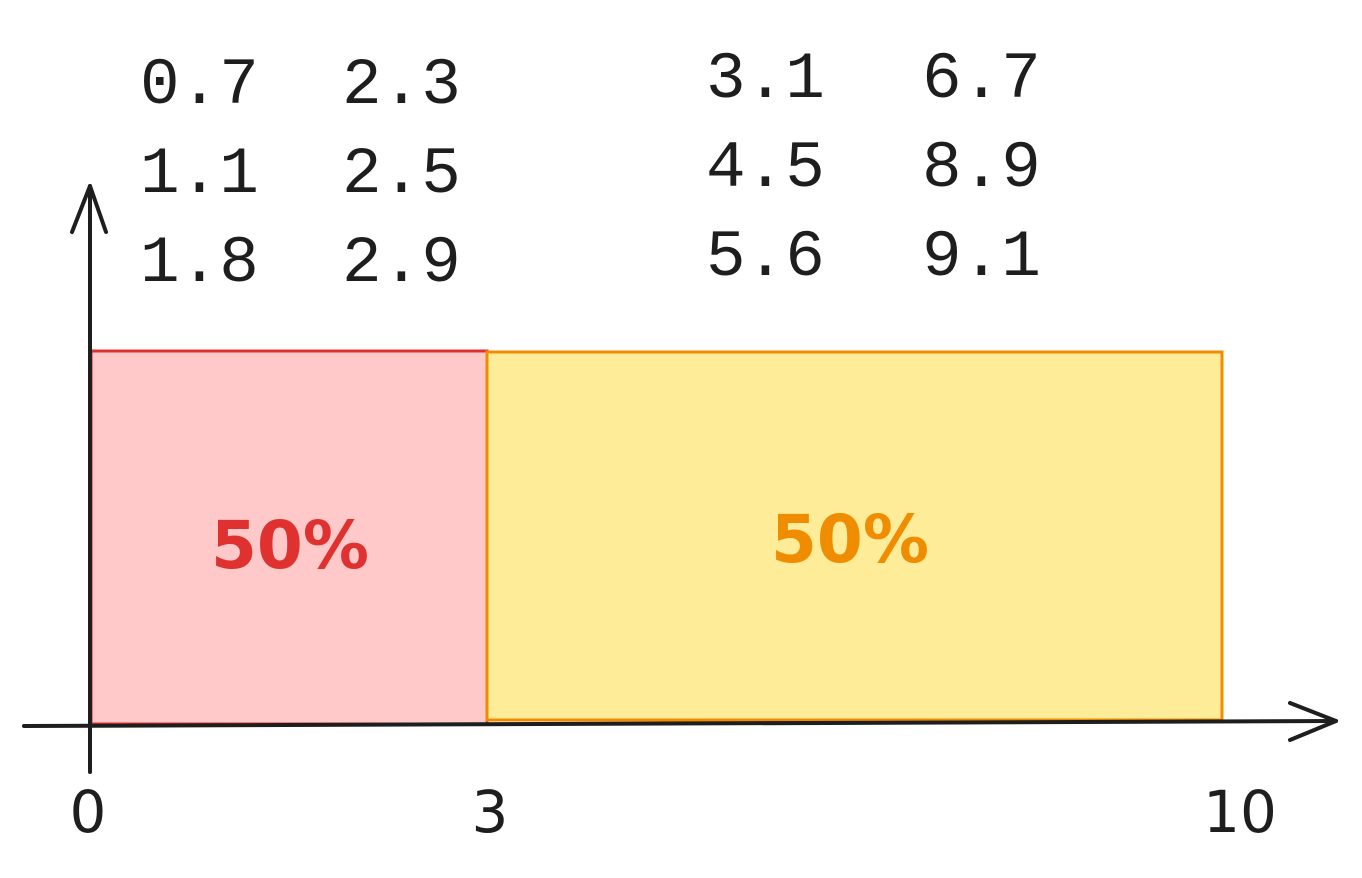 The width and height of the screenshot is (1362, 878). I want to click on x-tick-label: 0, so click(88, 812).